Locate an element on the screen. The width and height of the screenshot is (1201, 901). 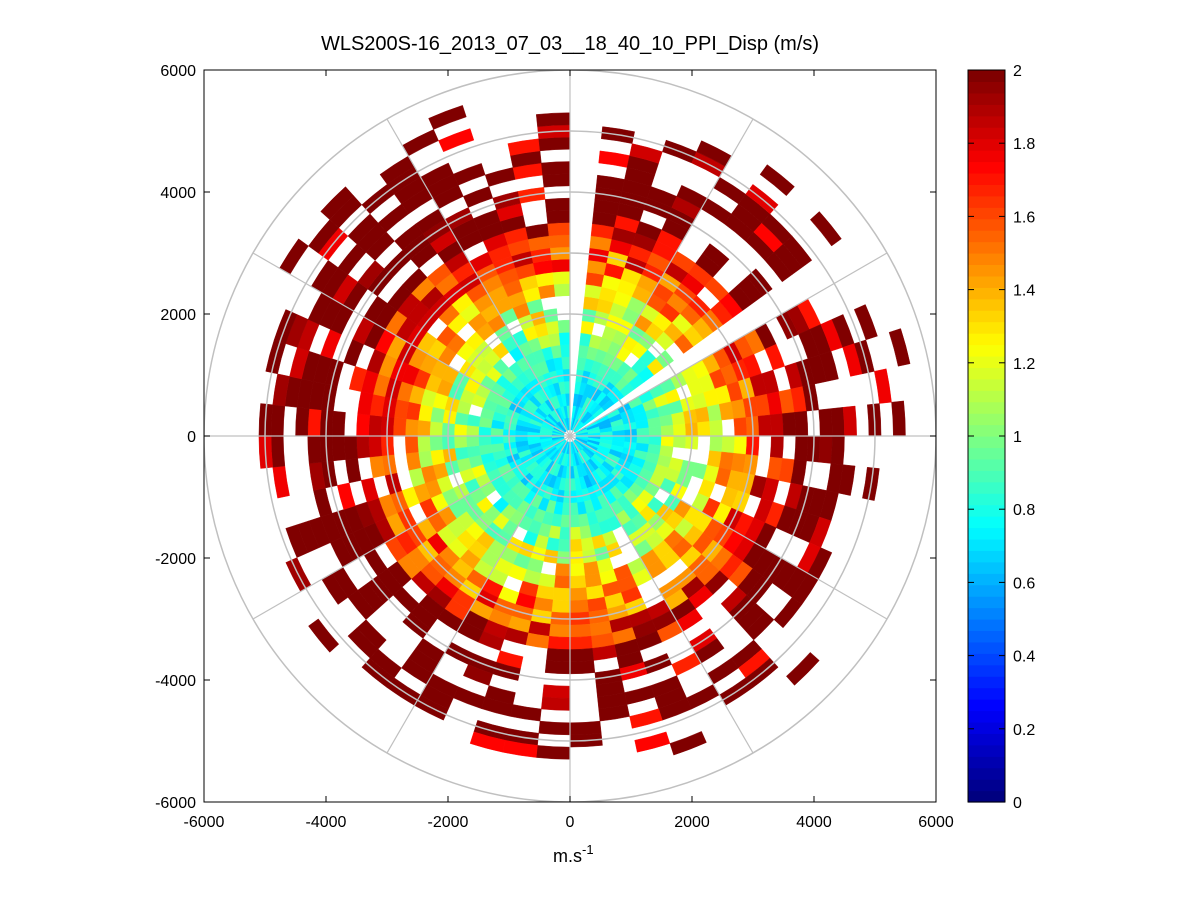
y-tick-label: 4000 is located at coordinates (178, 193).